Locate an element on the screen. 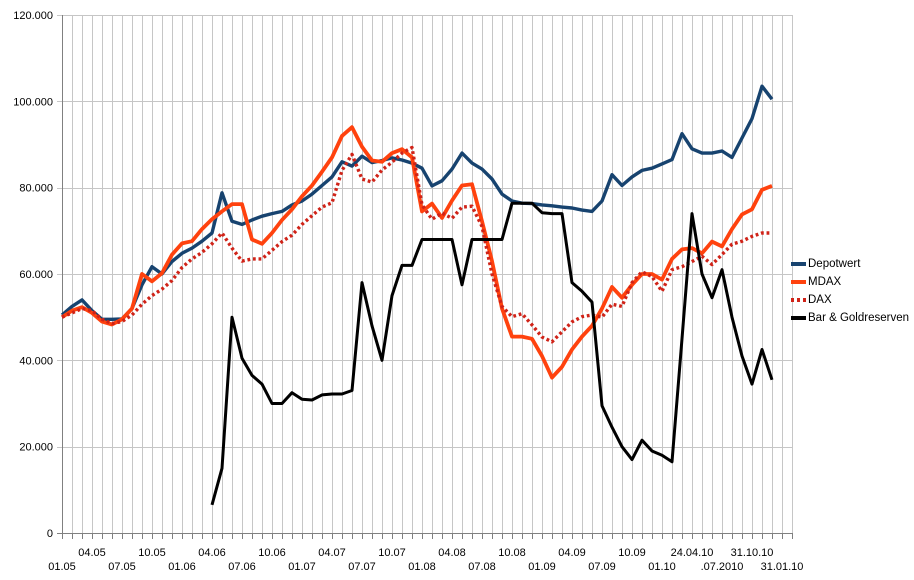  legend-item-mdax: MDAX is located at coordinates (852, 282).